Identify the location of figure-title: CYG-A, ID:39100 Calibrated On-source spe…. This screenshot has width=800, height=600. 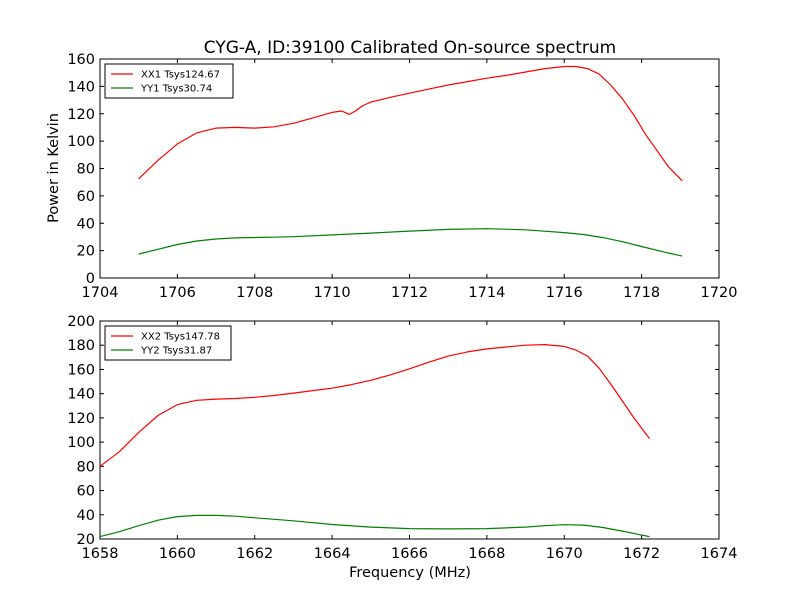
(410, 48).